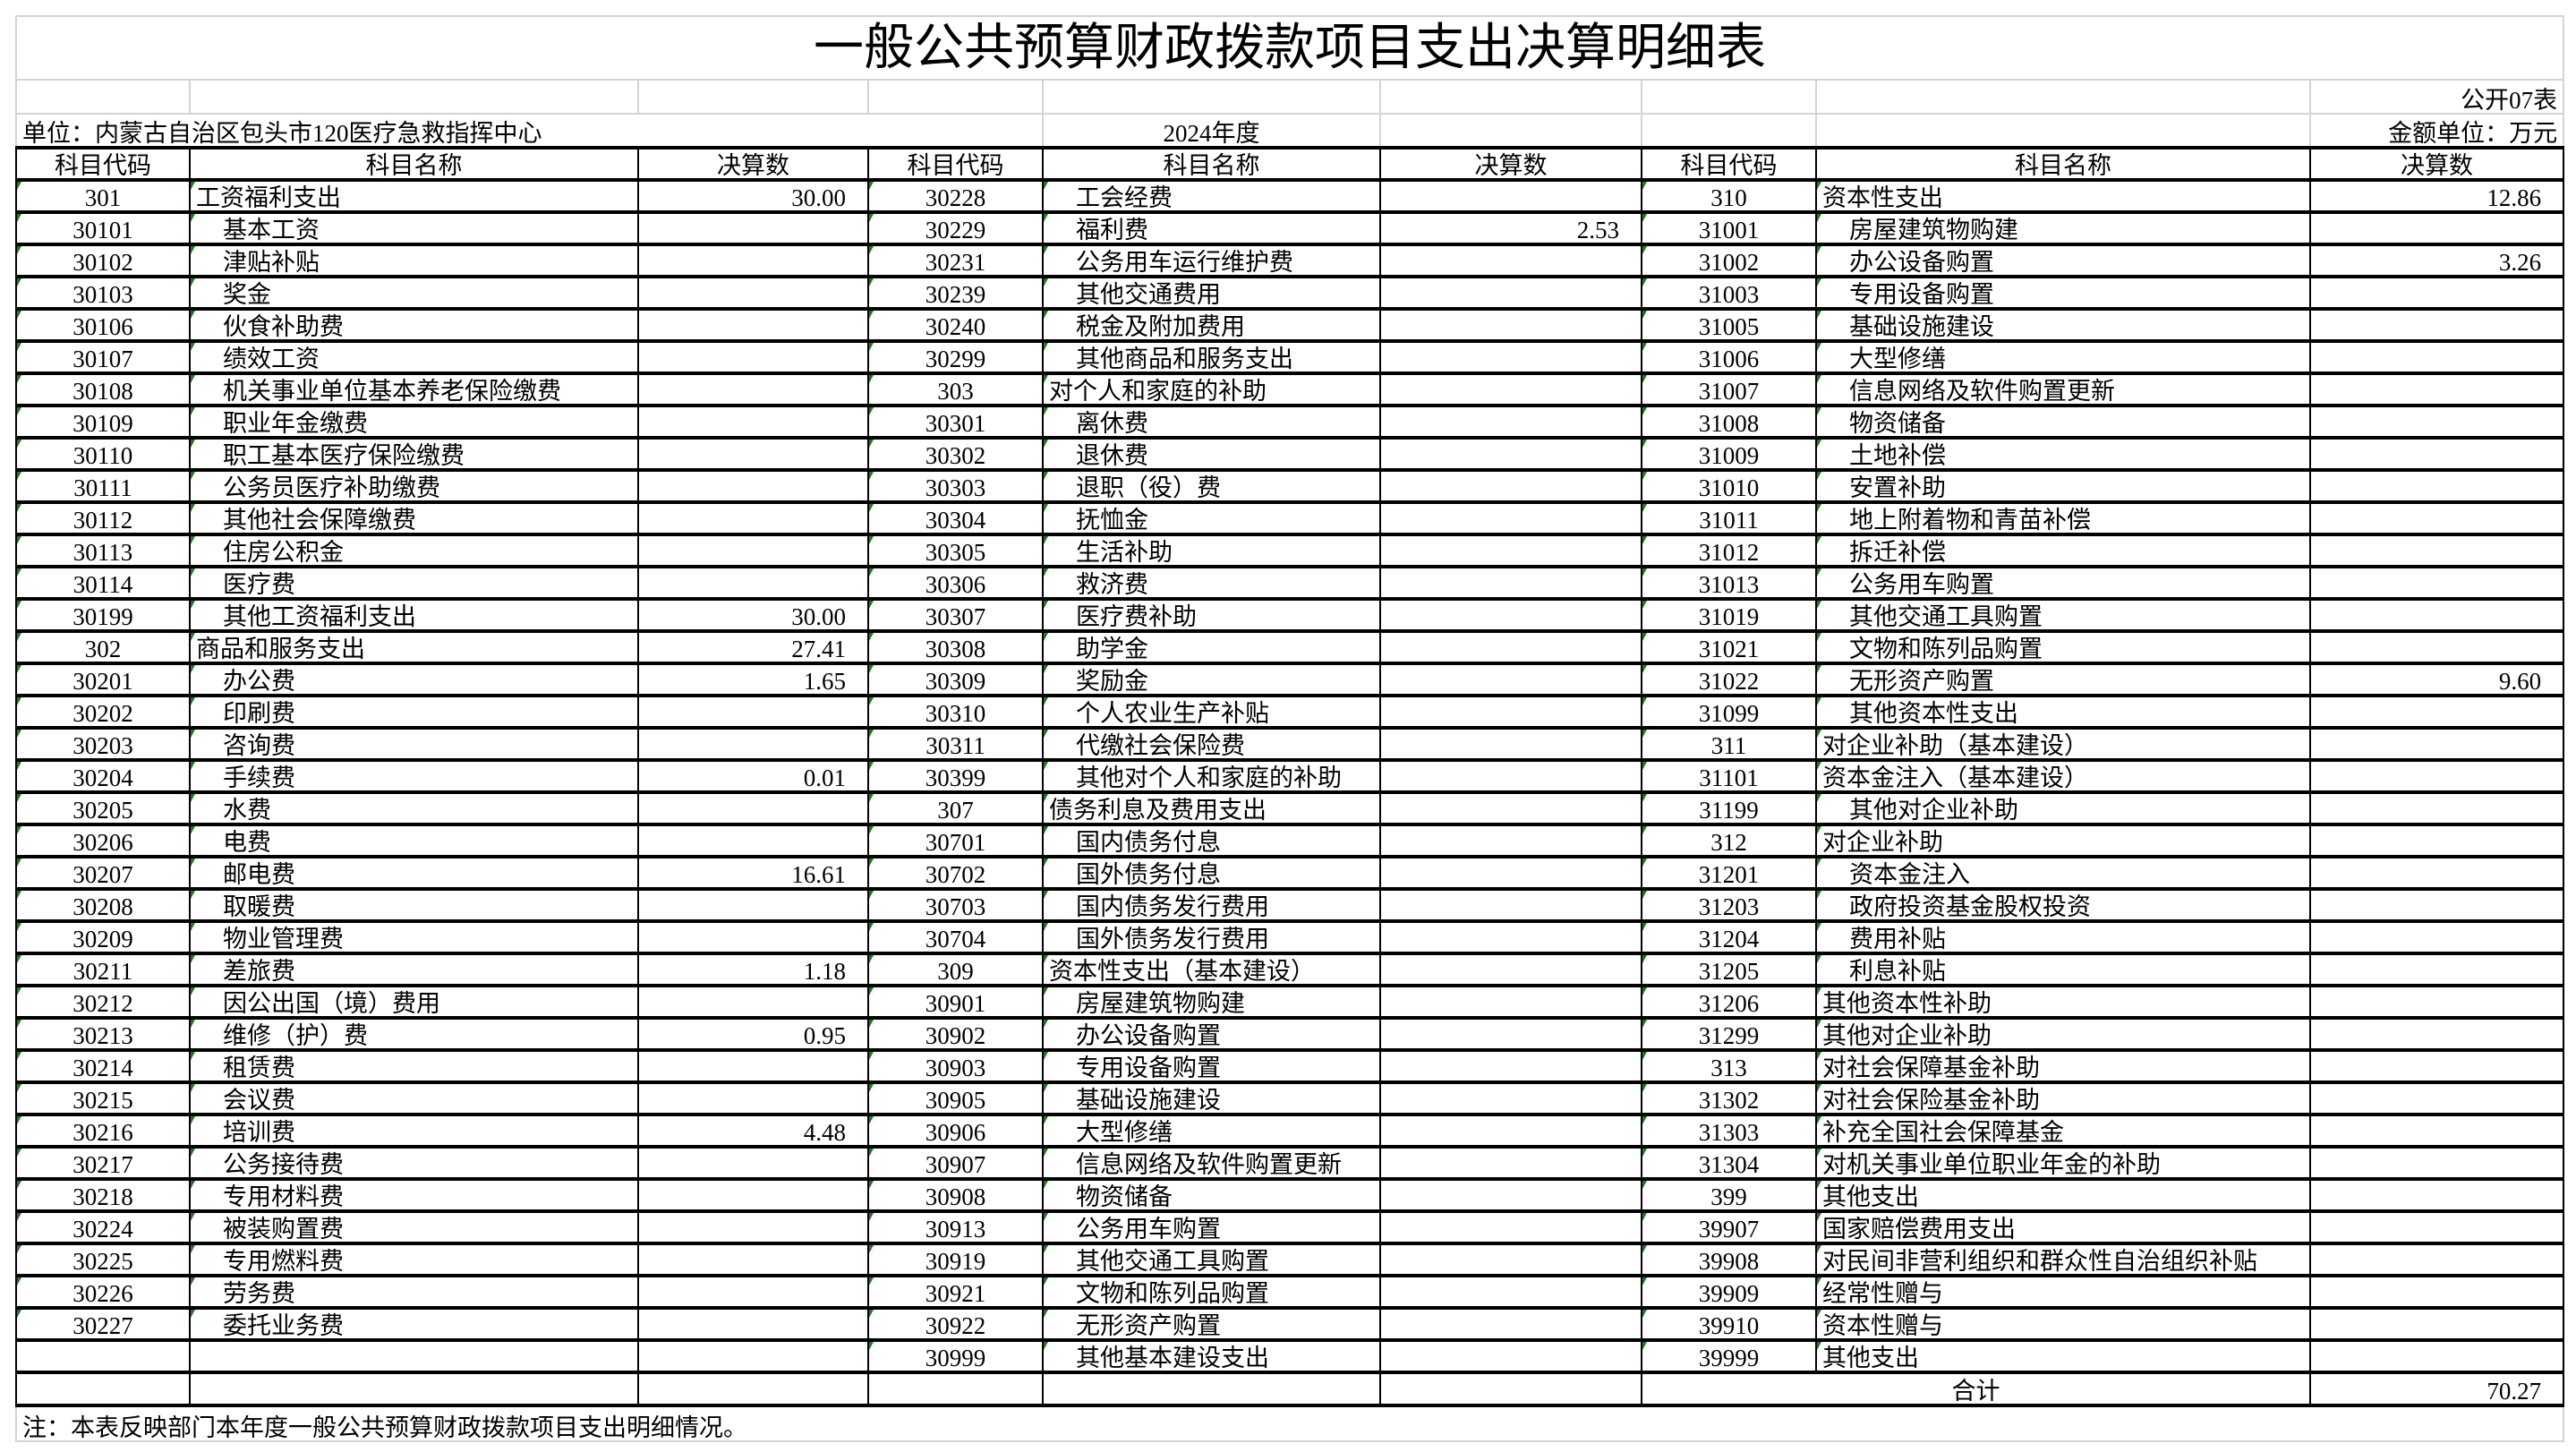 The image size is (2576, 1452). What do you see at coordinates (2063, 1195) in the screenshot?
I see `subject-name: 其他支出` at bounding box center [2063, 1195].